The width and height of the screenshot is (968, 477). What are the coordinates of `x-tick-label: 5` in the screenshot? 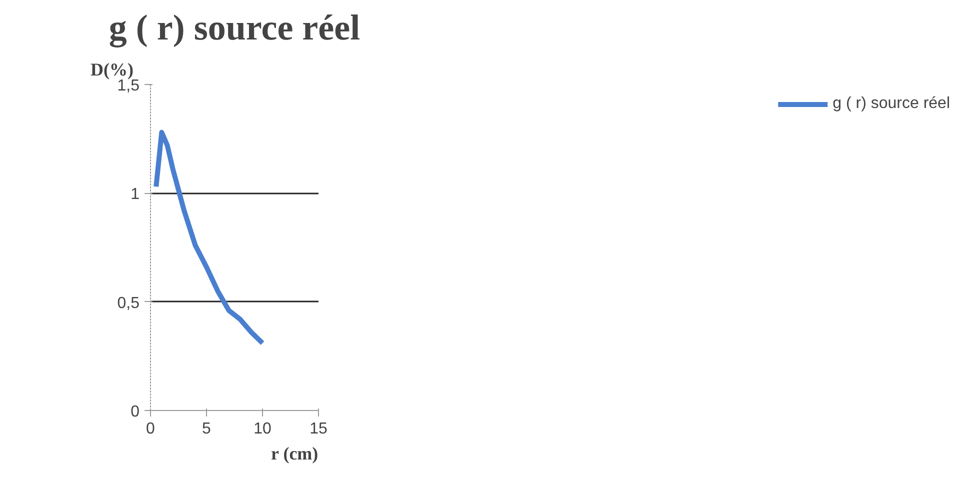 It's located at (207, 429).